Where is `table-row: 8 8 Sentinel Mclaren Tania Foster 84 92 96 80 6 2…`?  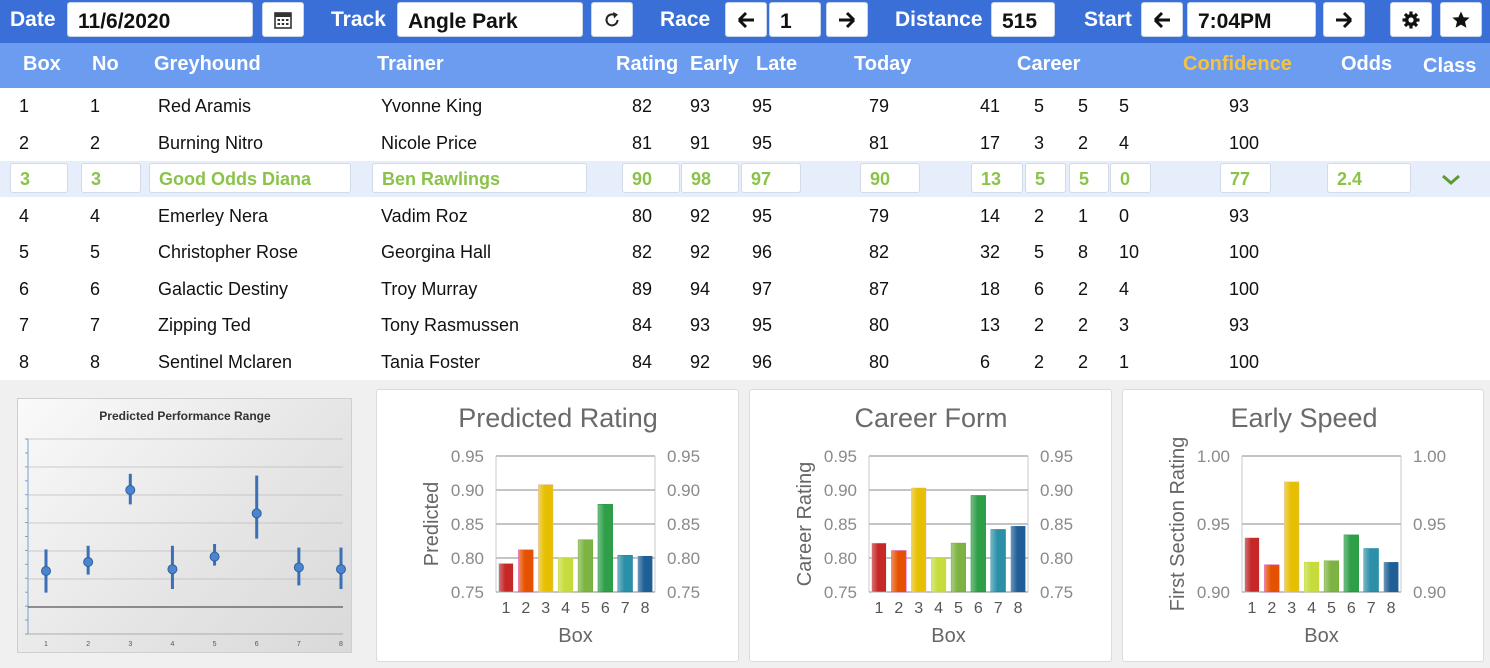
table-row: 8 8 Sentinel Mclaren Tania Foster 84 92 96 80 6 2… is located at coordinates (745, 362).